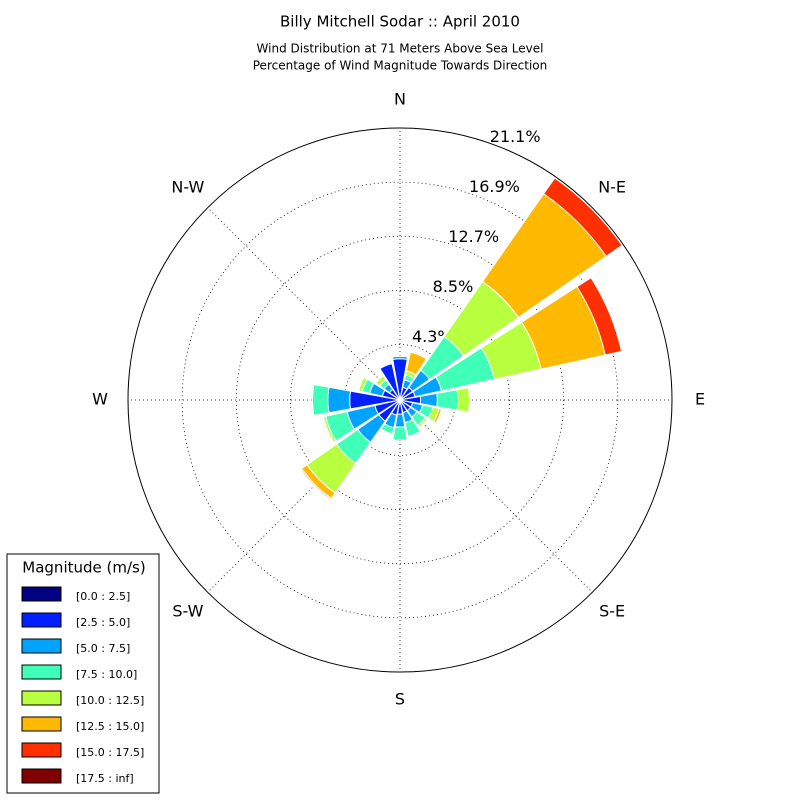 The width and height of the screenshot is (800, 800). I want to click on chart-title: Billy Mitchell Sodar :: April 2010, so click(400, 22).